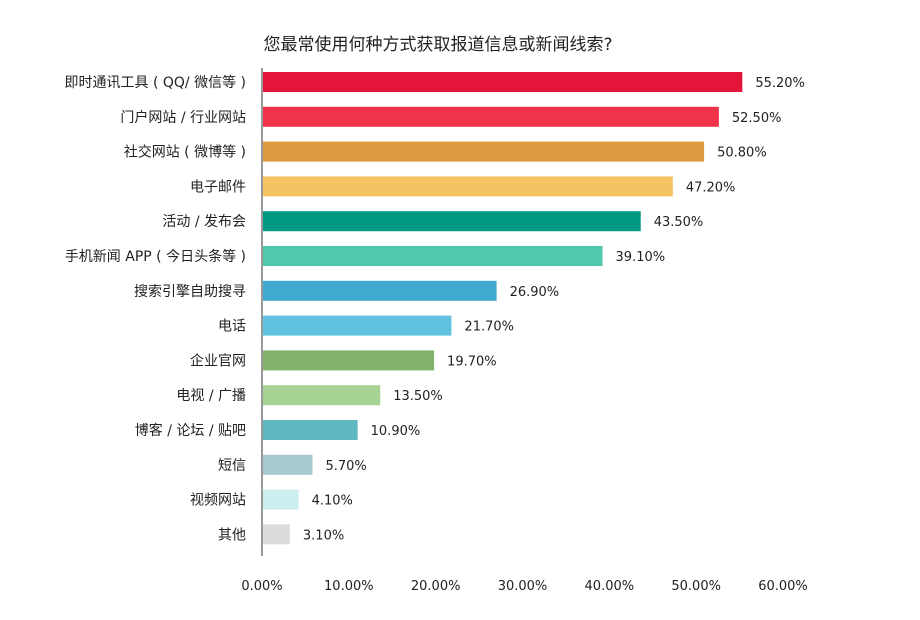 The width and height of the screenshot is (920, 620). What do you see at coordinates (535, 292) in the screenshot?
I see `value-label: 26.90%` at bounding box center [535, 292].